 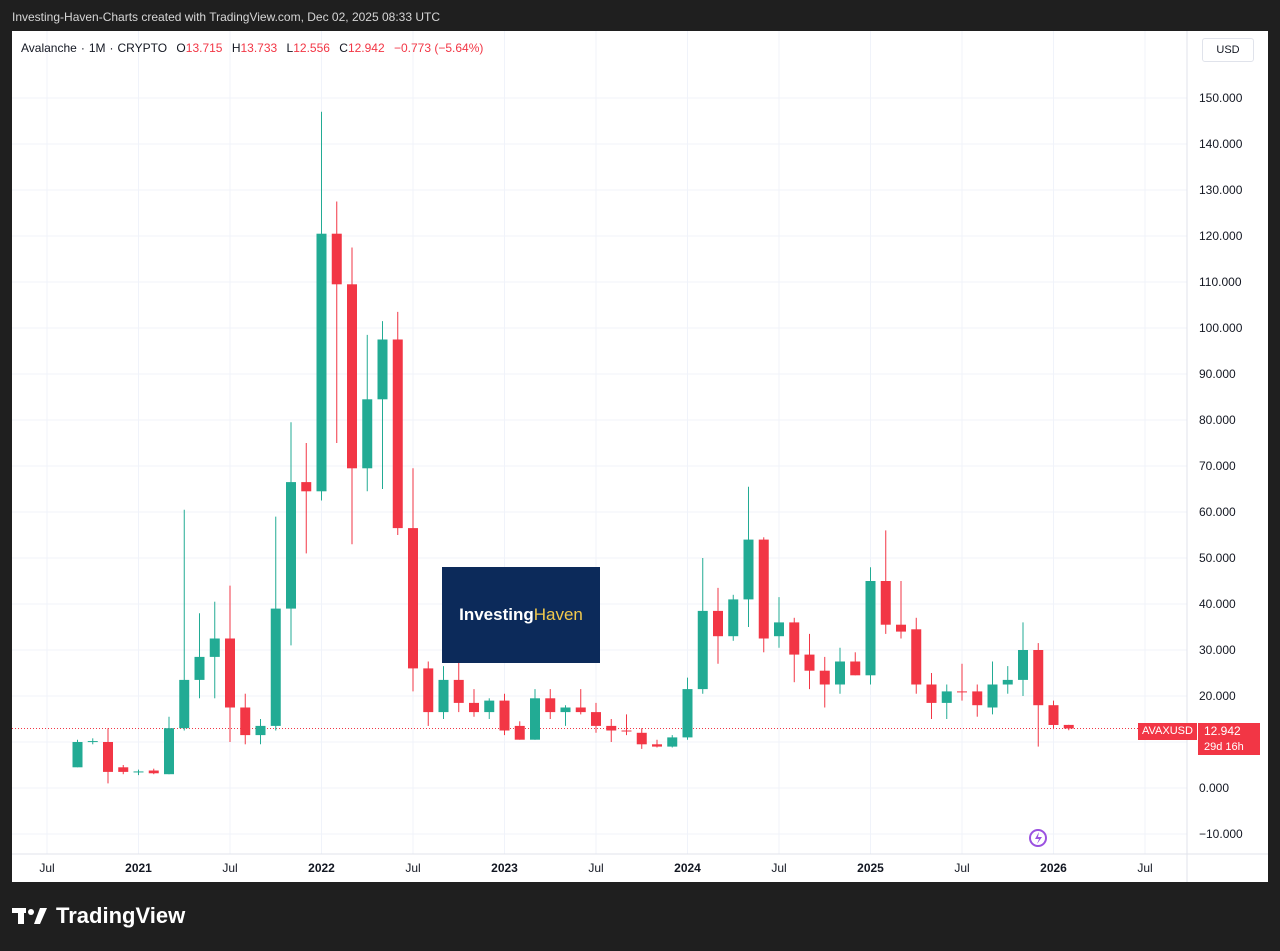 What do you see at coordinates (1167, 731) in the screenshot?
I see `ticker-price-tag: AVAXUSD` at bounding box center [1167, 731].